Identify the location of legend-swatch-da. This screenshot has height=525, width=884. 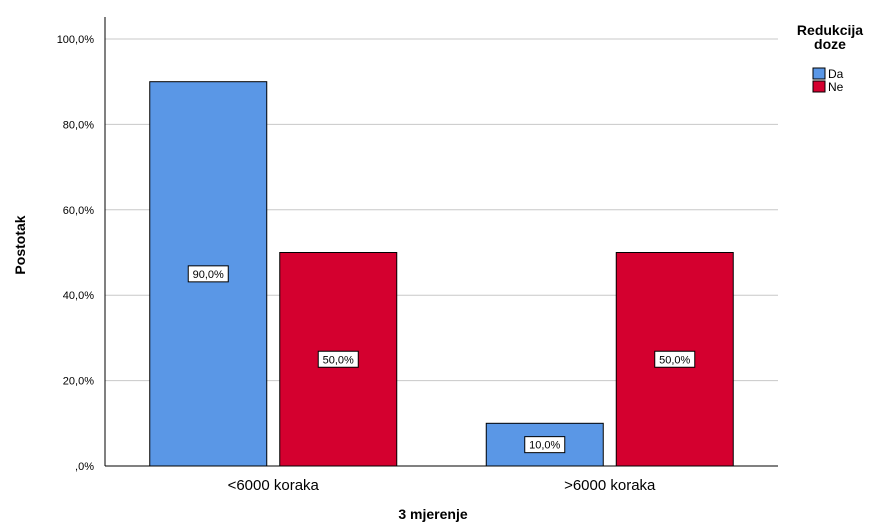
(819, 73).